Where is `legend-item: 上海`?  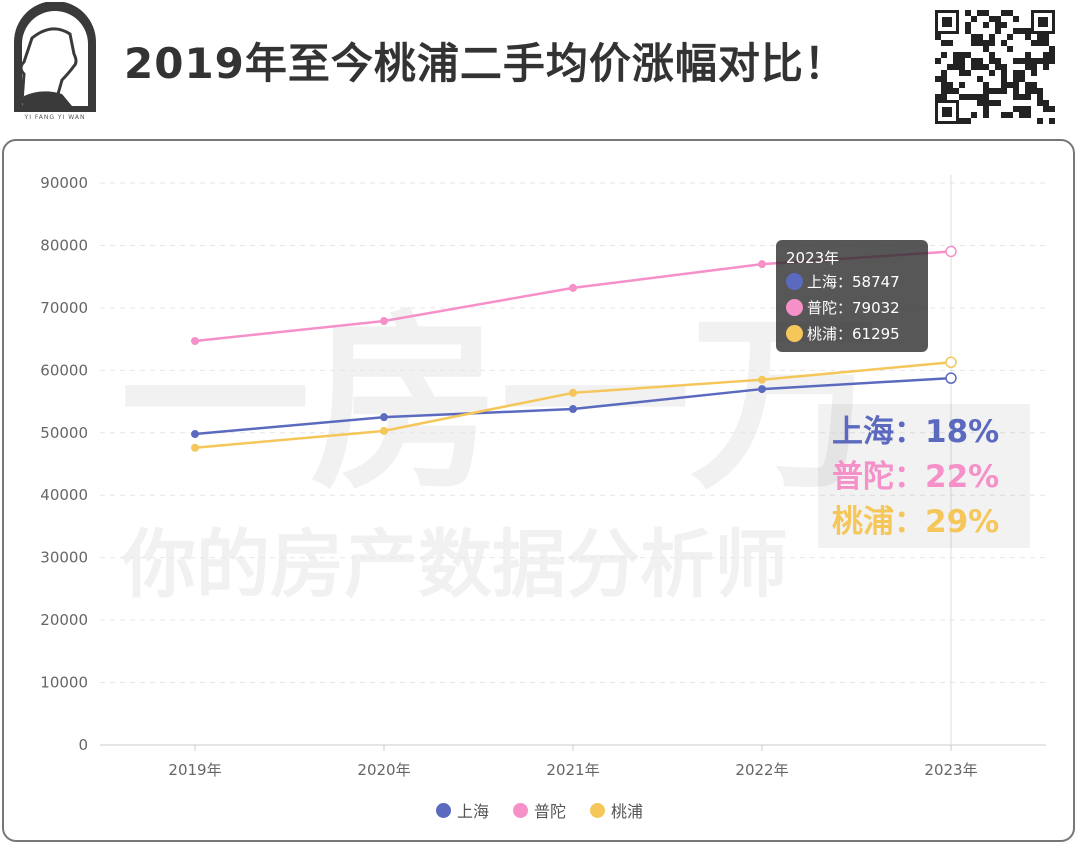 legend-item: 上海 is located at coordinates (462, 810).